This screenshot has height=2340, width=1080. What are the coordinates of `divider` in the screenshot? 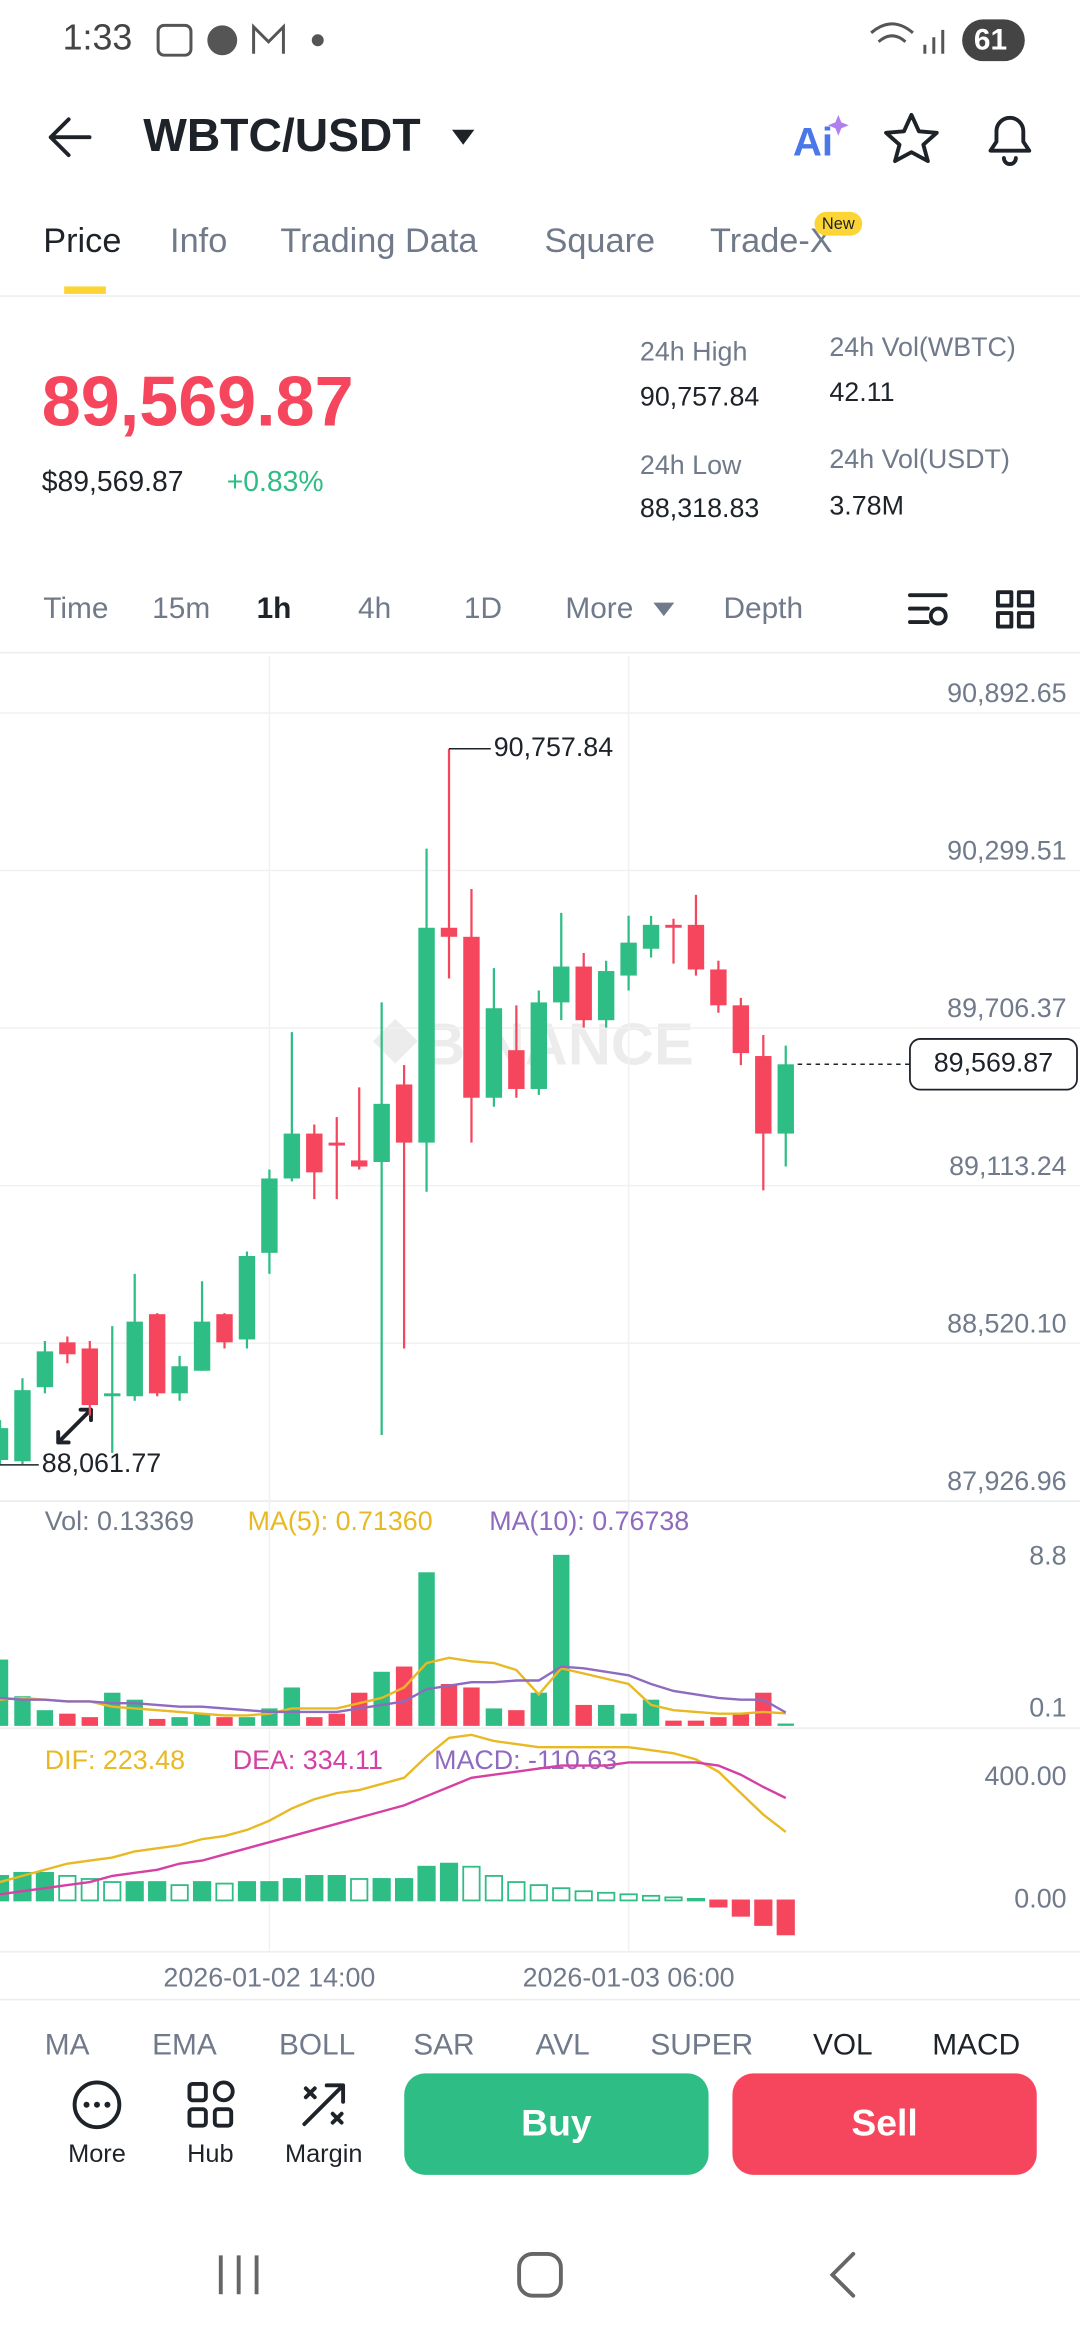 It's located at (540, 652).